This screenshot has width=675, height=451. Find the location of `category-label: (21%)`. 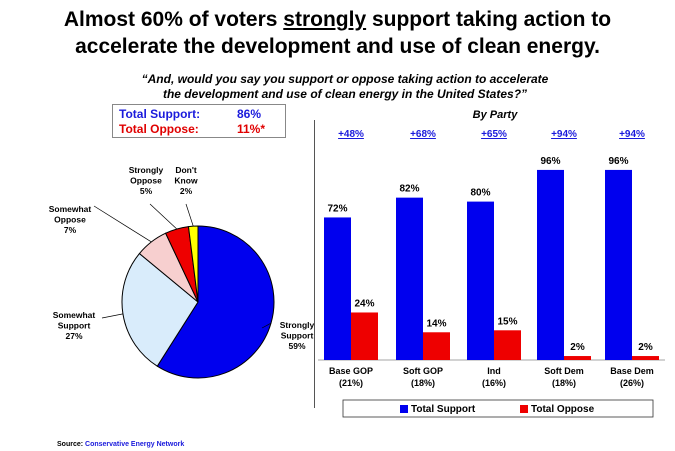

category-label: (21%) is located at coordinates (351, 383).